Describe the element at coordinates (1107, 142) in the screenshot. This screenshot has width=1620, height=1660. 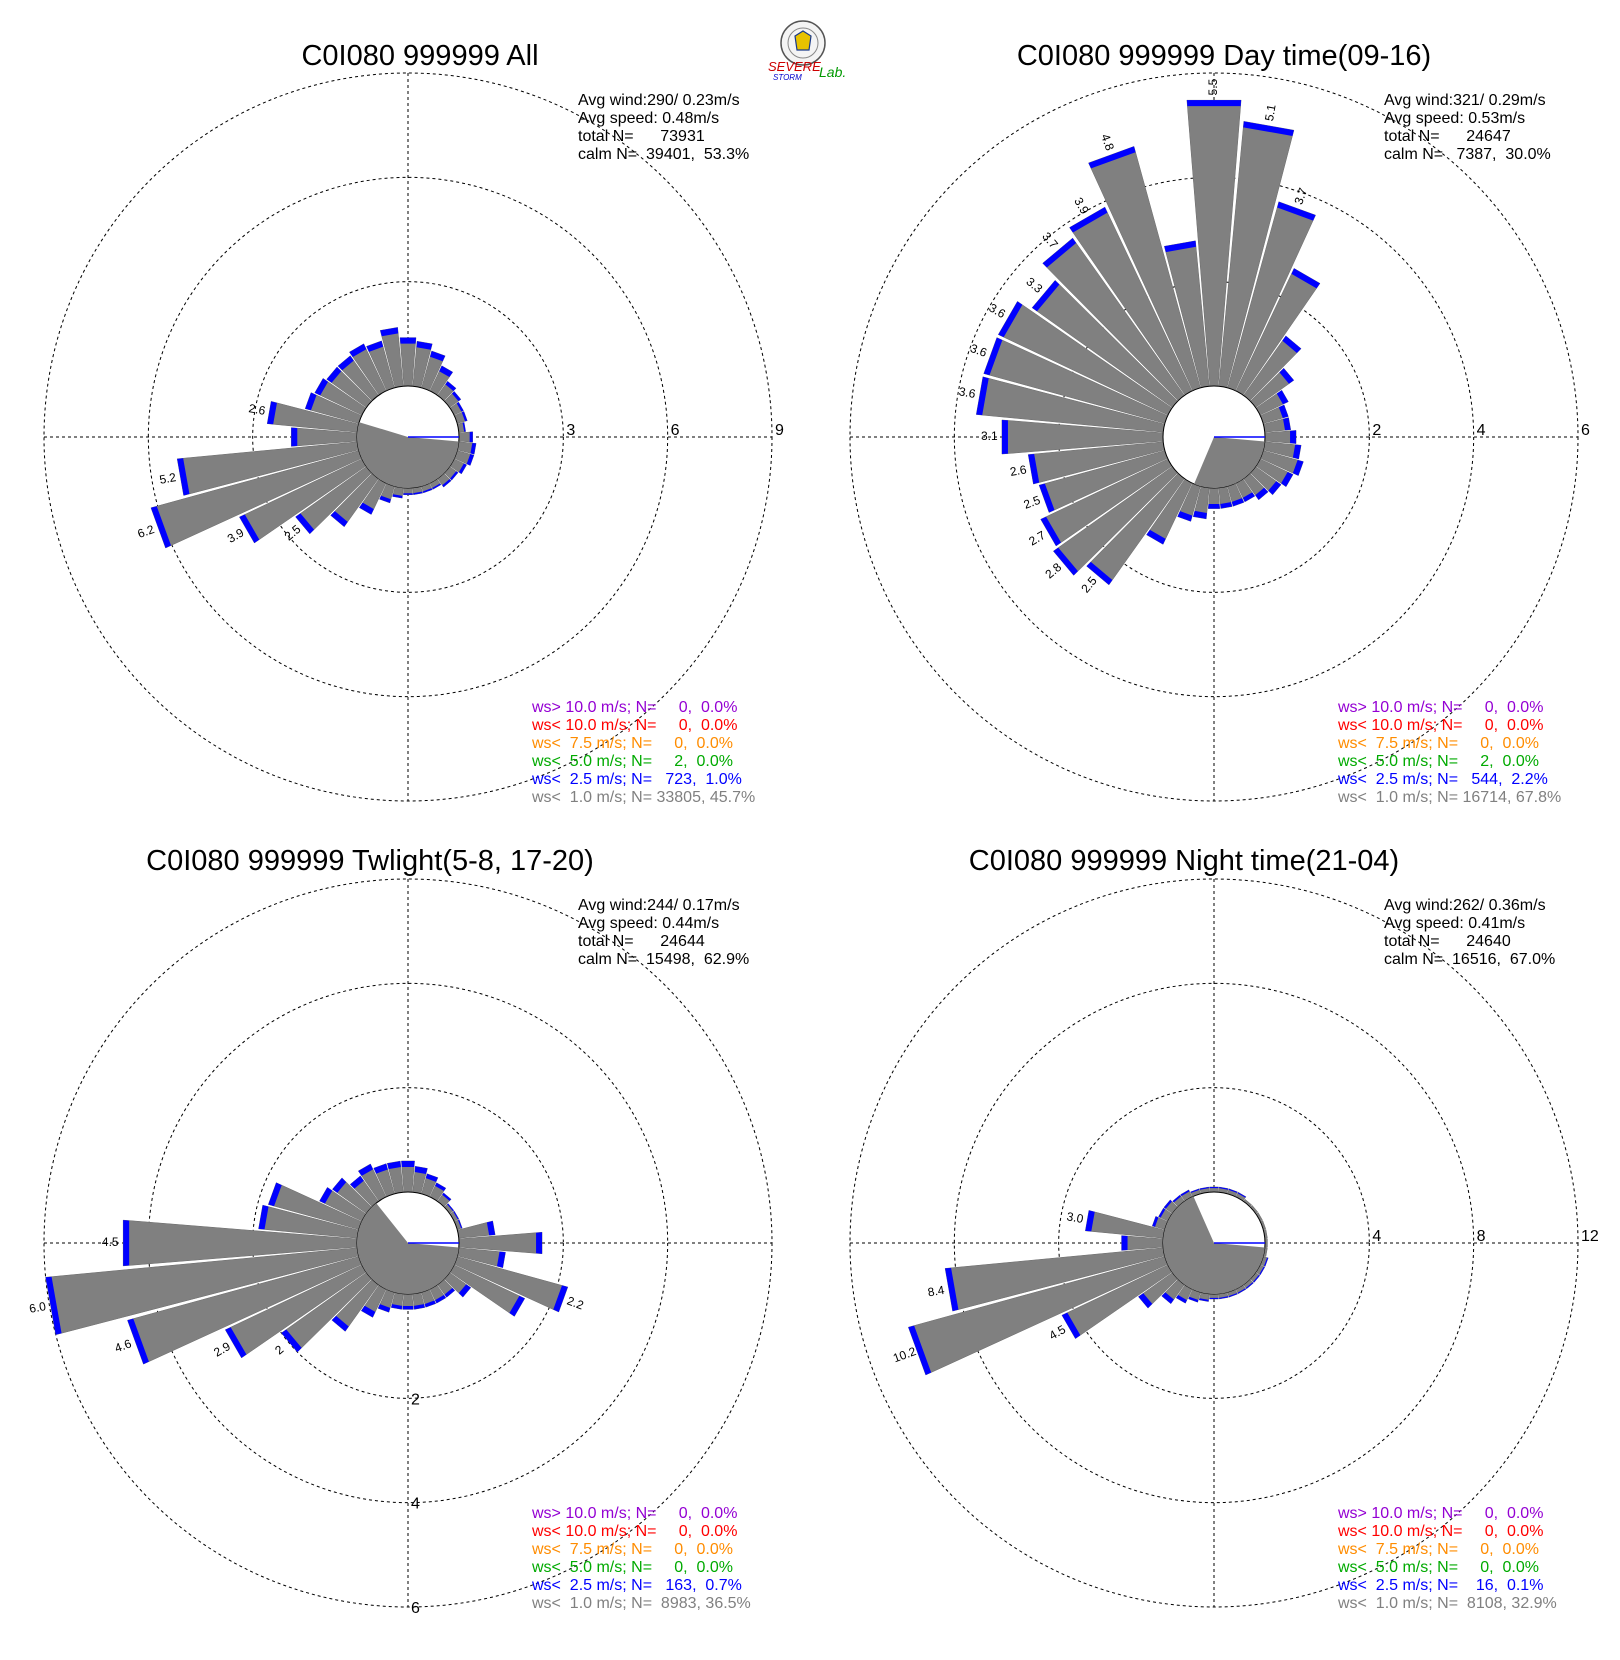
I see `bar-value-label: 4.8` at that location.